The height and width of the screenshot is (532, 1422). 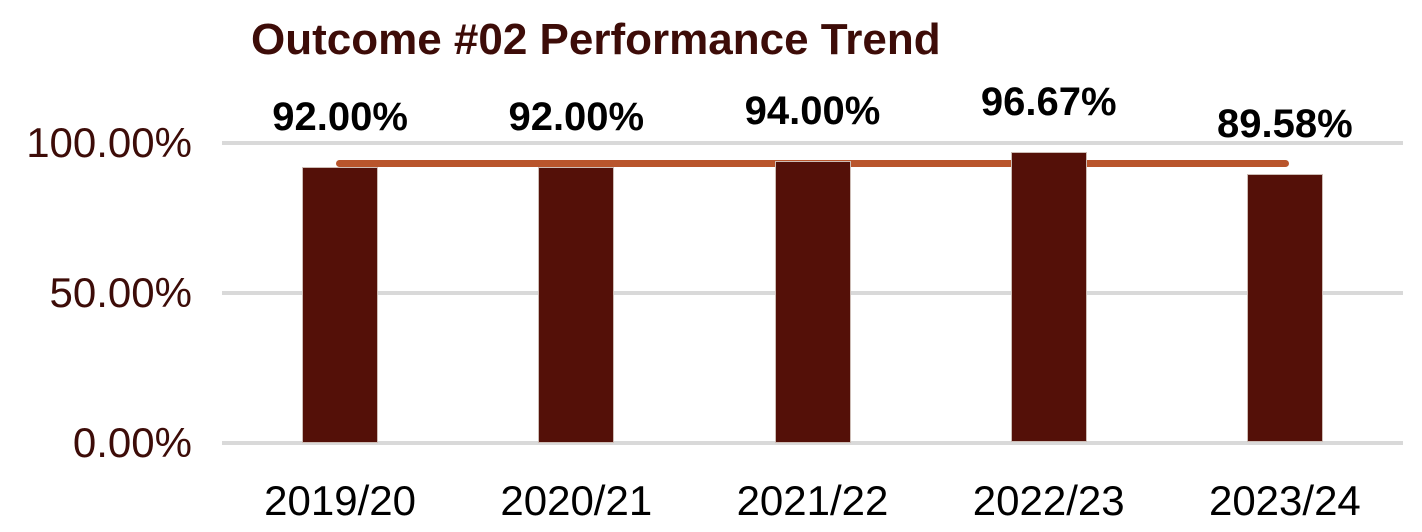 I want to click on y-axis-tick-label: 50.00%, so click(x=120, y=292).